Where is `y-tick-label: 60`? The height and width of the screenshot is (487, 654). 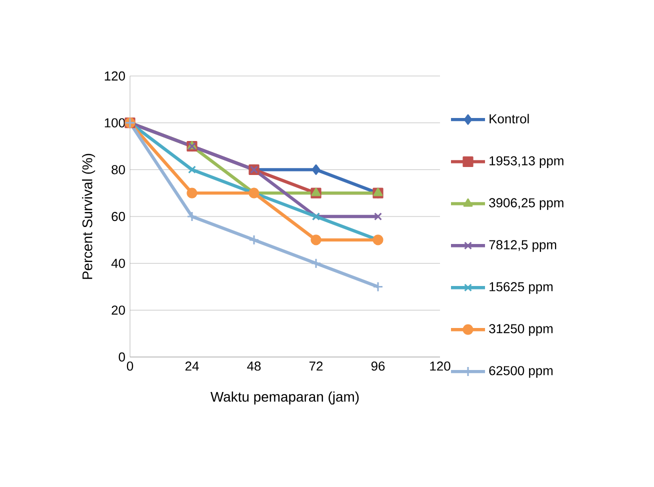
y-tick-label: 60 is located at coordinates (118, 217).